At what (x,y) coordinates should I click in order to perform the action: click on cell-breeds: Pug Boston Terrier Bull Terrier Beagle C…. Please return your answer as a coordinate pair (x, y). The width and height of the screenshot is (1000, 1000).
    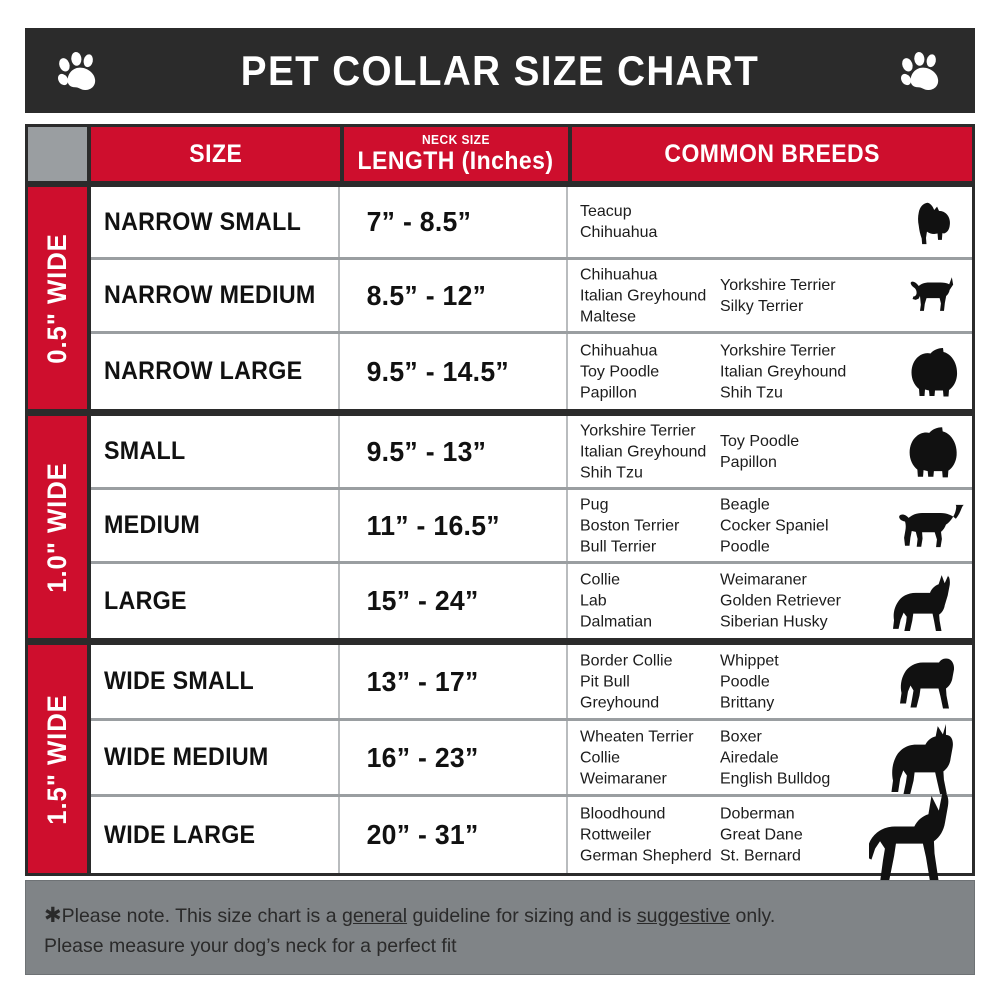
    Looking at the image, I should click on (770, 525).